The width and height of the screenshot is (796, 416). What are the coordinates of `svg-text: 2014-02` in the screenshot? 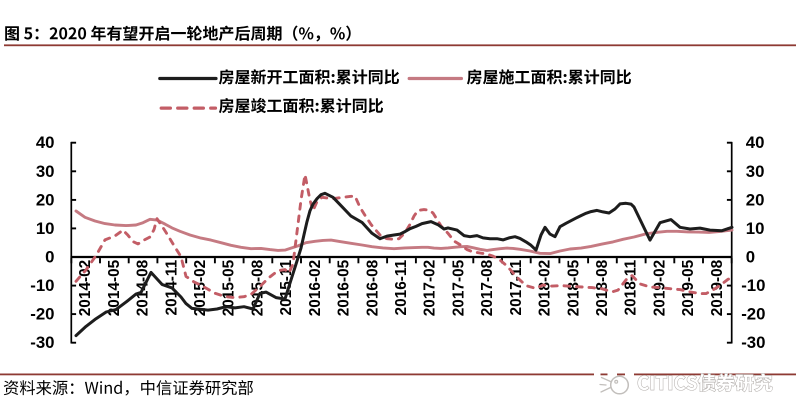 It's located at (85, 288).